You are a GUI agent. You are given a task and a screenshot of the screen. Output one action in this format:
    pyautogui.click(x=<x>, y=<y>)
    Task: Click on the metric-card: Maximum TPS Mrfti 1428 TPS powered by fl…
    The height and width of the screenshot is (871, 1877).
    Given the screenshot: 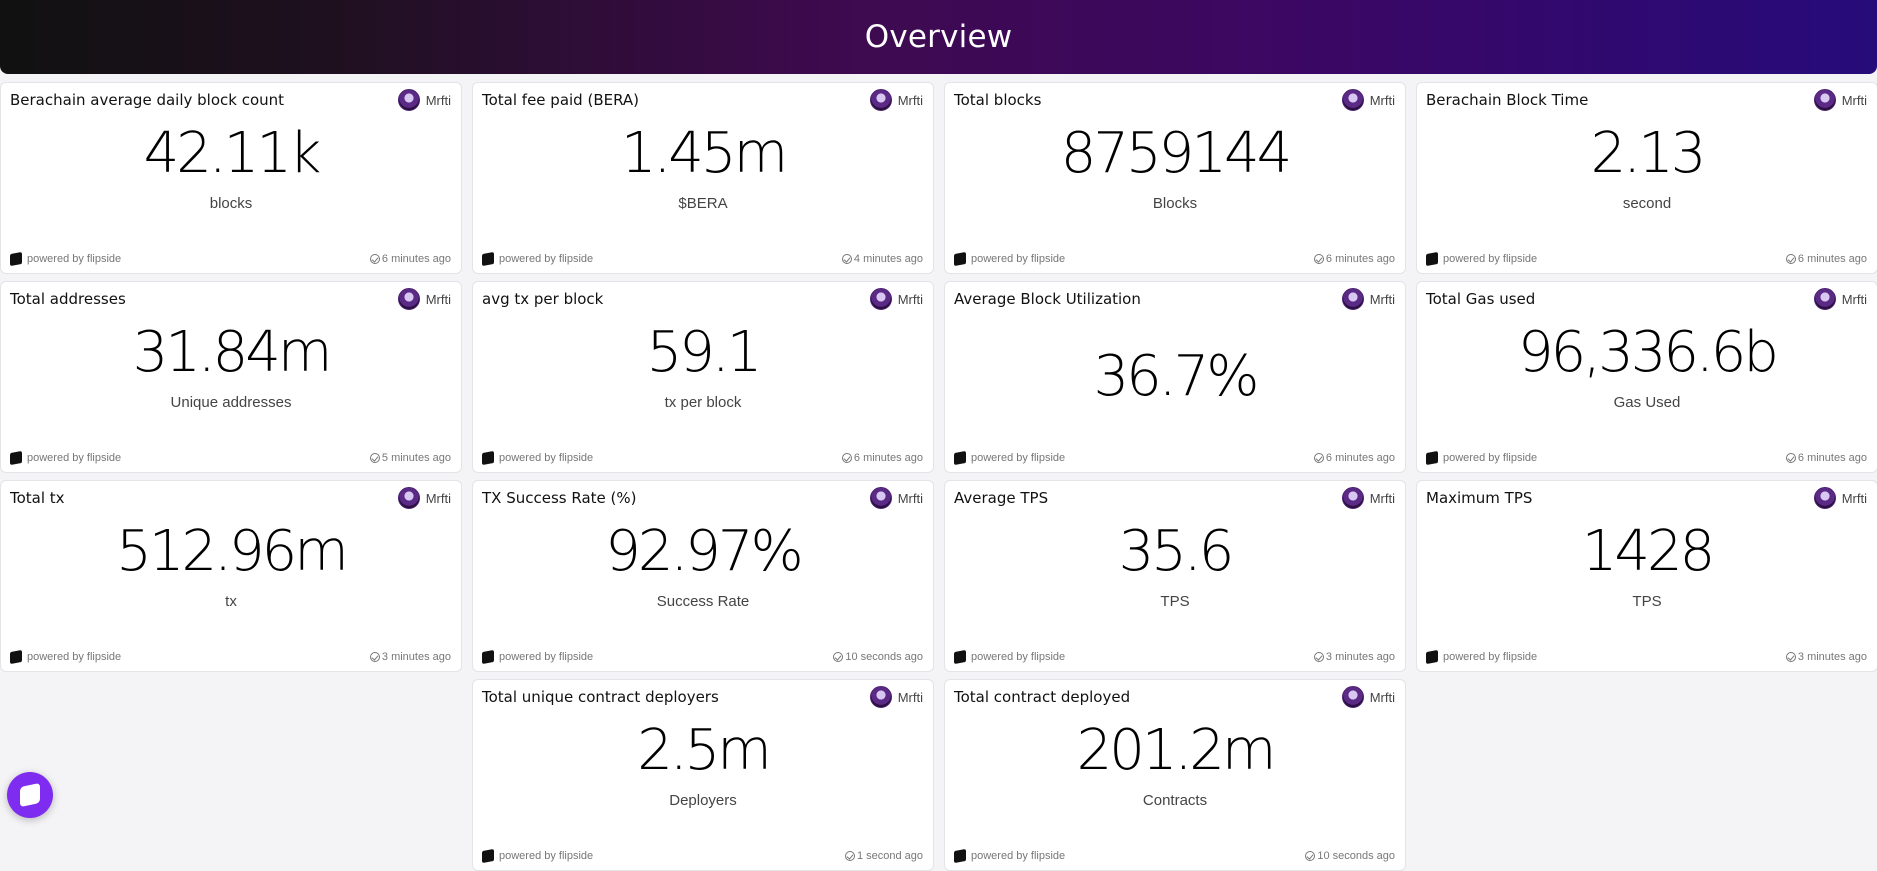 What is the action you would take?
    pyautogui.click(x=1646, y=576)
    